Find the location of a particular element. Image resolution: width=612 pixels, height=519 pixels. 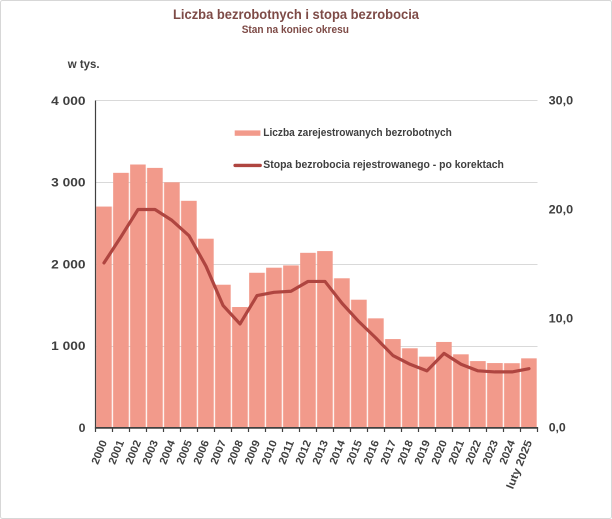

svg-text: 10,0 is located at coordinates (561, 319).